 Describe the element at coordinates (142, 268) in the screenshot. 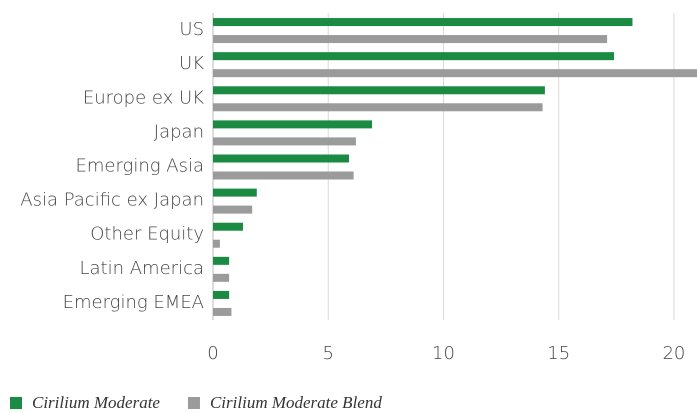

I see `y-tick-label: Latin America` at that location.